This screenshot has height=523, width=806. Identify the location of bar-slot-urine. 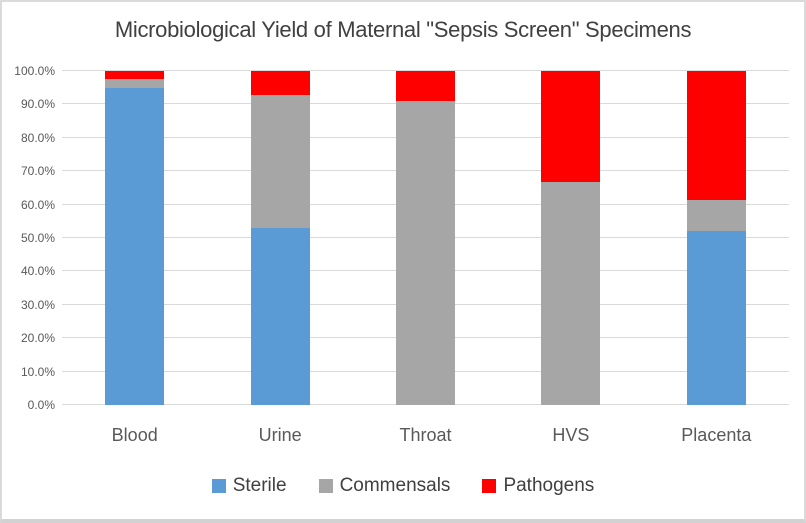
(279, 238).